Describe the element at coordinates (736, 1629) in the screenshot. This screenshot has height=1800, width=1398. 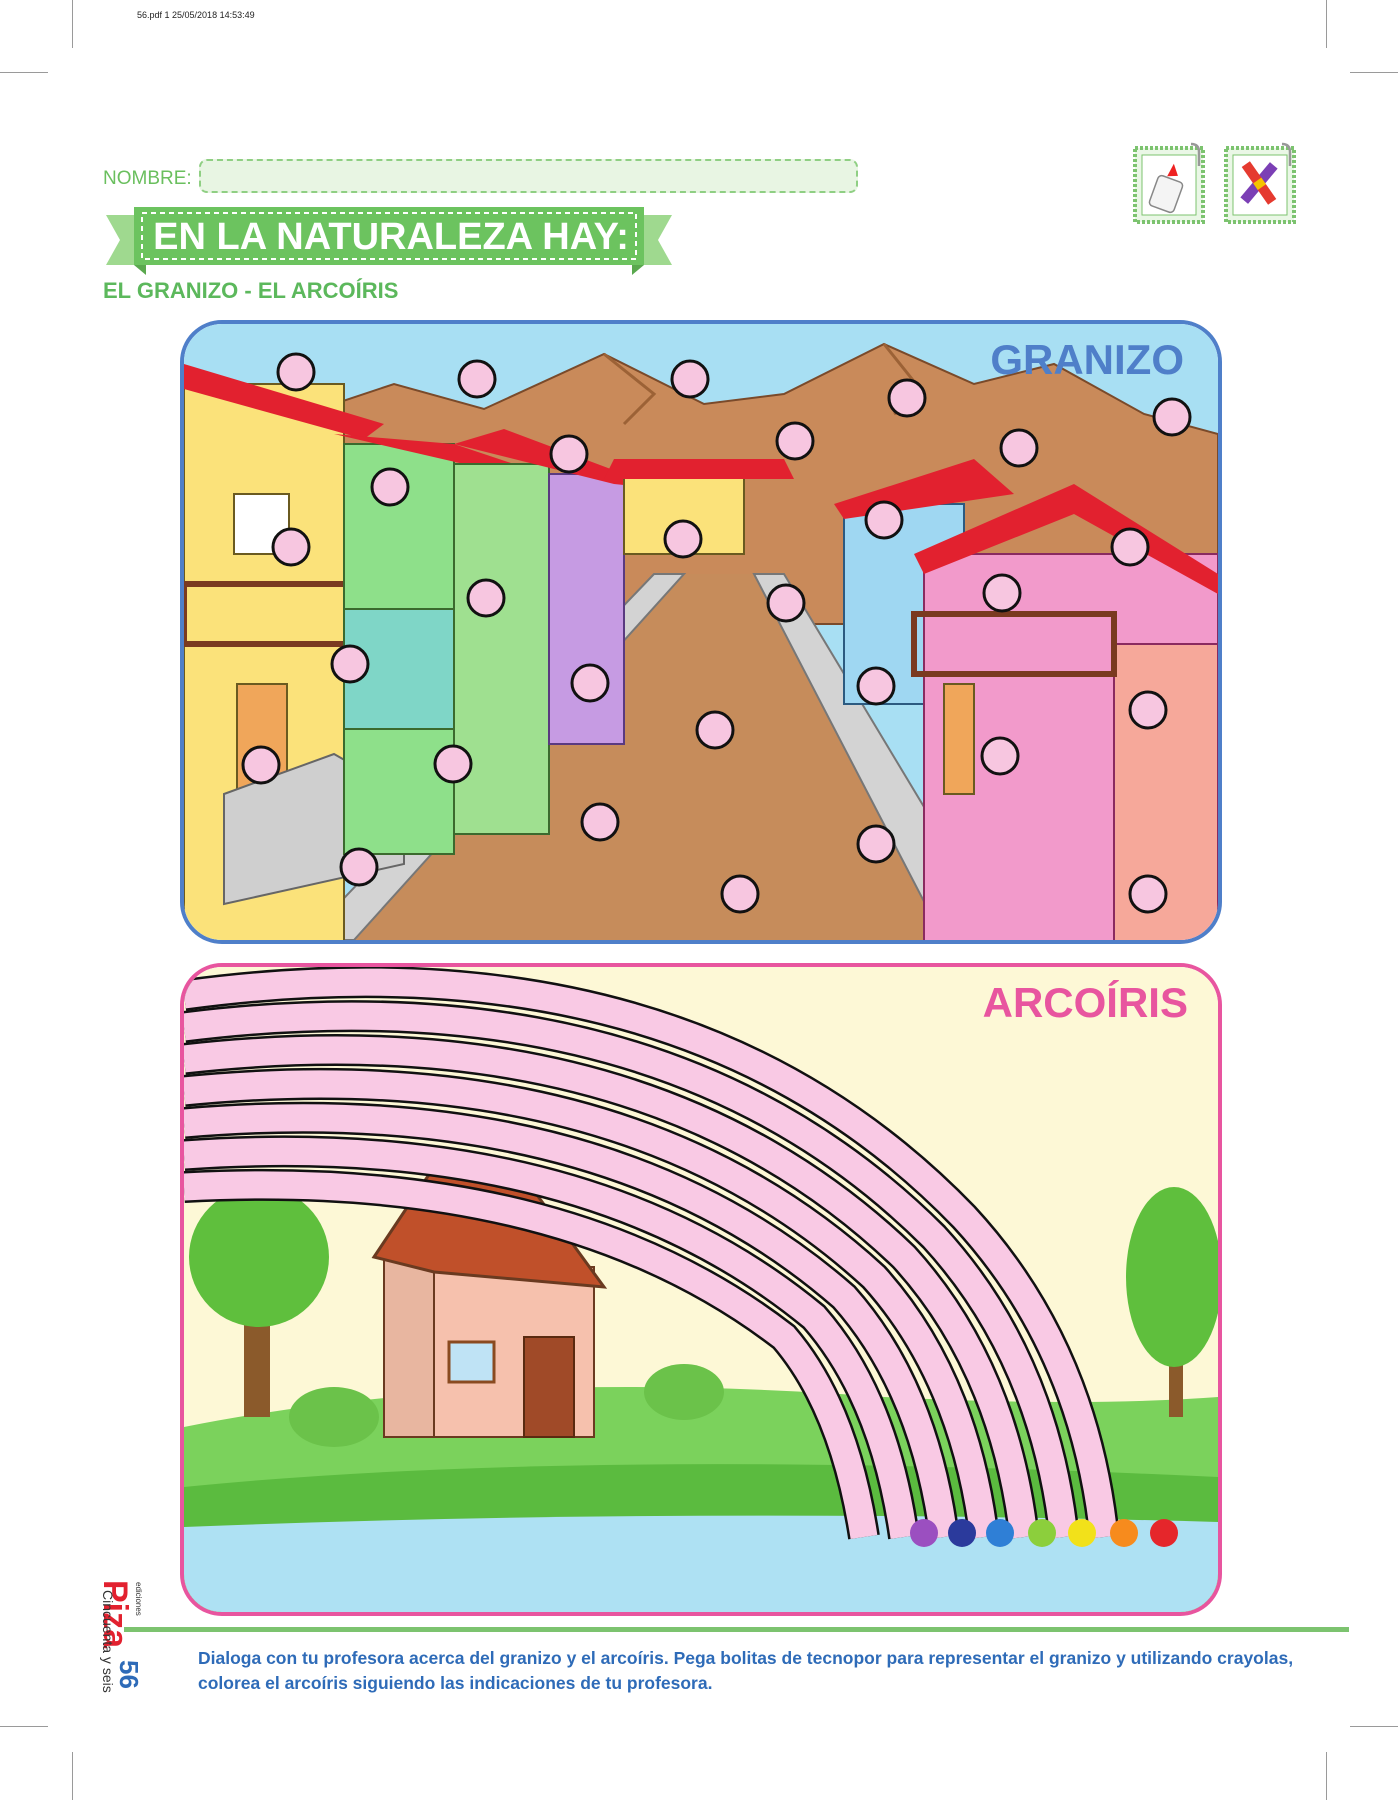
I see `footer-divider` at that location.